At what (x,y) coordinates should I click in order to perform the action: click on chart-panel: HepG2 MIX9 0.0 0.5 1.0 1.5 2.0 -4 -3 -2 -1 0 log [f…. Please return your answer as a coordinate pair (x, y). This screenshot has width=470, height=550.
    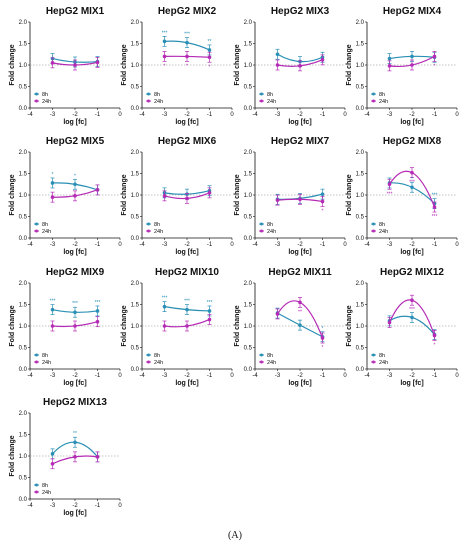
    Looking at the image, I should click on (65, 327).